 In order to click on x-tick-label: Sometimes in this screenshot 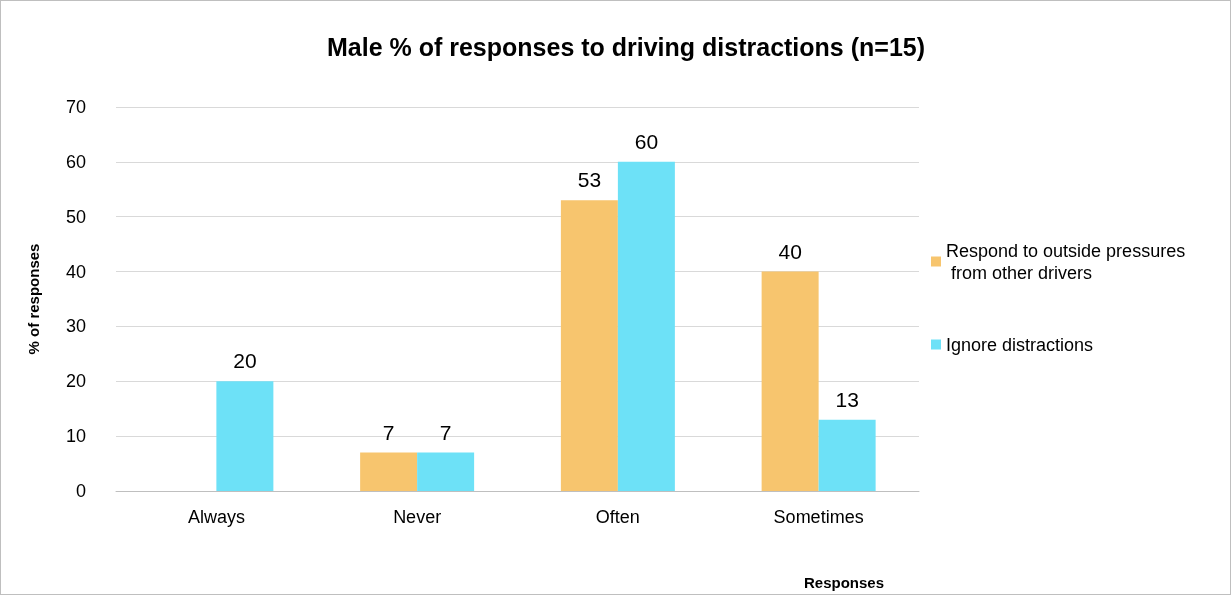, I will do `click(818, 517)`.